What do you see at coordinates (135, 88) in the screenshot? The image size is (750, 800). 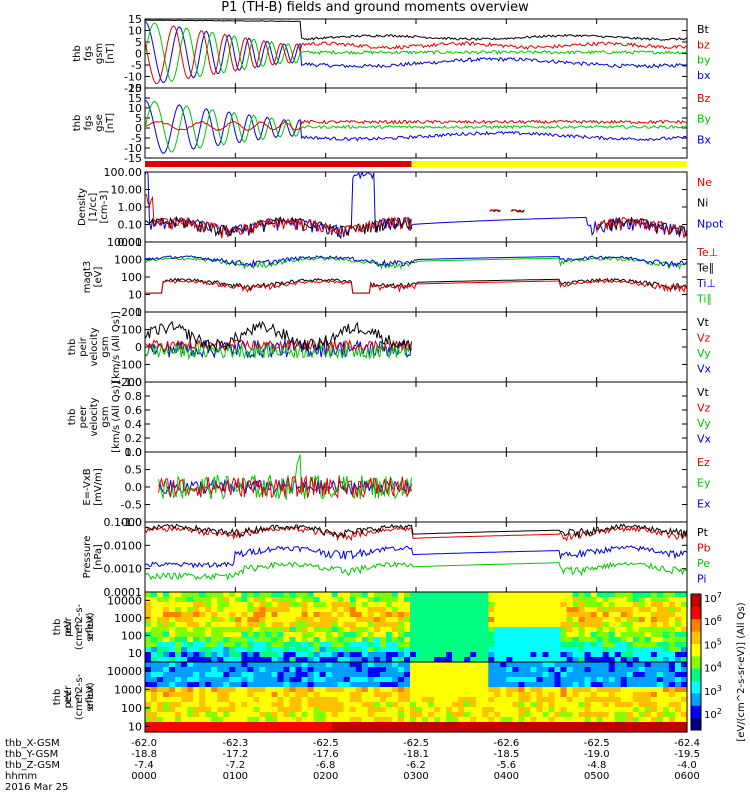 I see `y-tick-label: 20` at bounding box center [135, 88].